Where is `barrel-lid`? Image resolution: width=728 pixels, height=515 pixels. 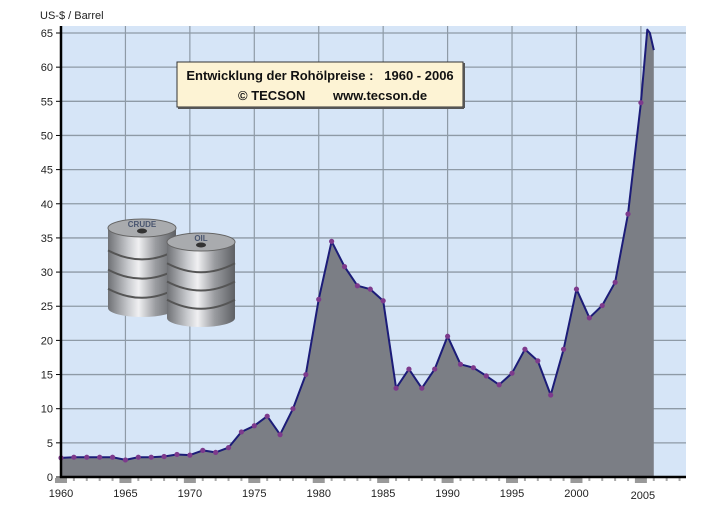
barrel-lid is located at coordinates (142, 228).